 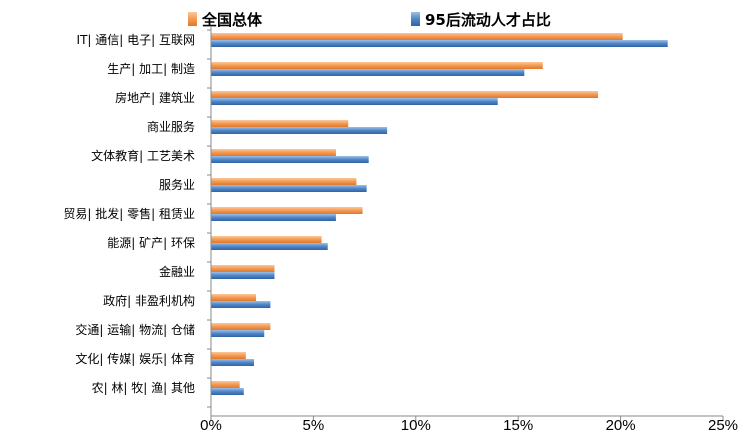 What do you see at coordinates (143, 388) in the screenshot?
I see `category-label: 农| 林| 牧| 渔| 其他` at bounding box center [143, 388].